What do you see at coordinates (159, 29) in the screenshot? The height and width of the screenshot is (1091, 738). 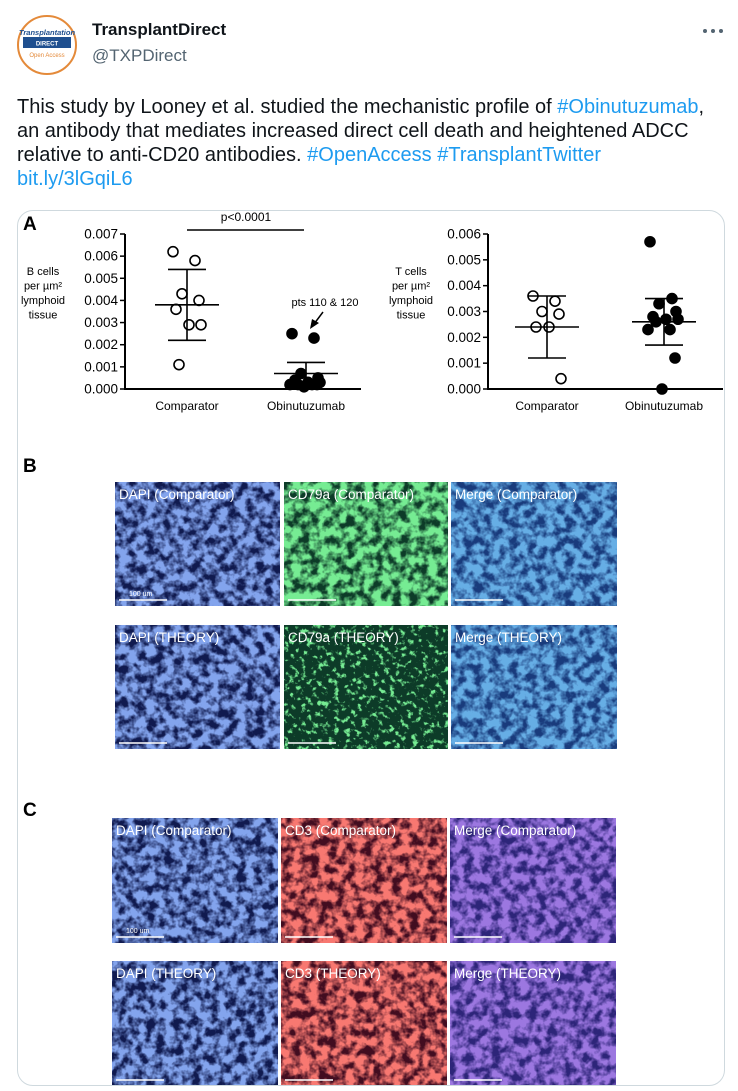 I see `account-name: TransplantDirect` at bounding box center [159, 29].